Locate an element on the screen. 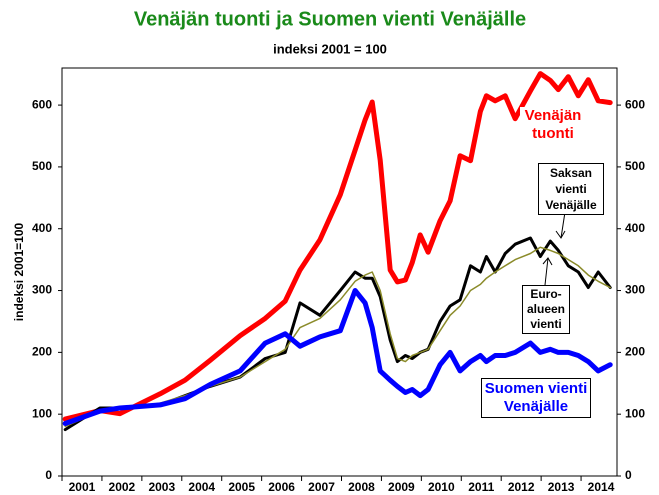 The image size is (659, 495). x-tick-label: 2010 is located at coordinates (441, 487).